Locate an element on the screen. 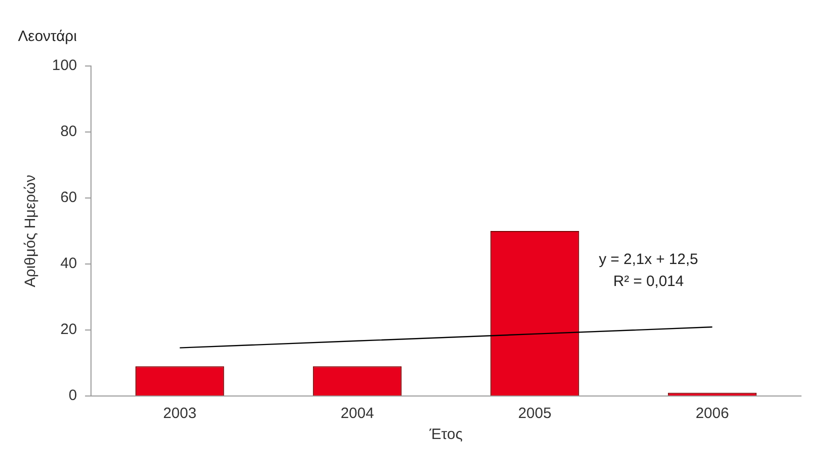 The height and width of the screenshot is (462, 839). y-tick-label: 100 is located at coordinates (65, 65).